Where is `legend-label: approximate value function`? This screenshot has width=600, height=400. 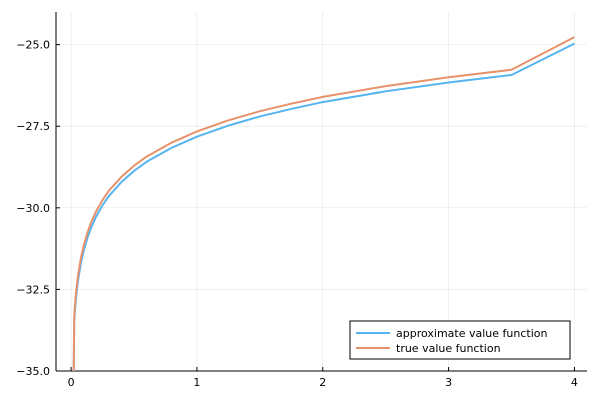 legend-label: approximate value function is located at coordinates (471, 333).